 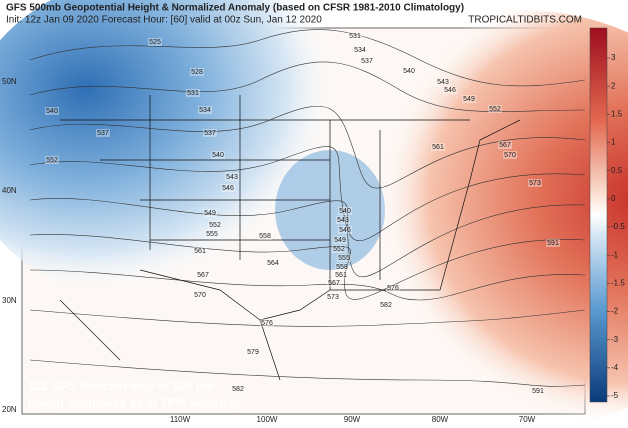 I want to click on watermark: TROPICALTIDBITS.COM, so click(x=525, y=20).